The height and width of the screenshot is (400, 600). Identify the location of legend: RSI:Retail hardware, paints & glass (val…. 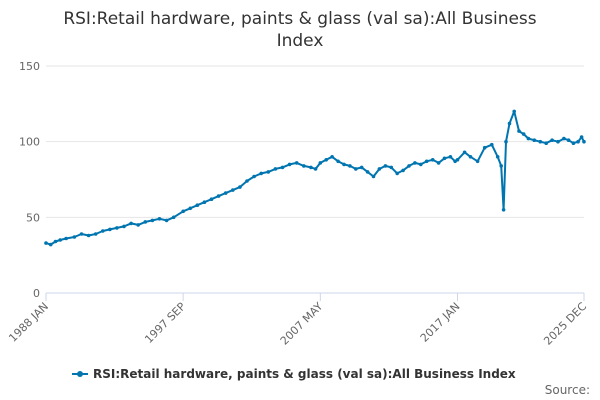
(294, 374).